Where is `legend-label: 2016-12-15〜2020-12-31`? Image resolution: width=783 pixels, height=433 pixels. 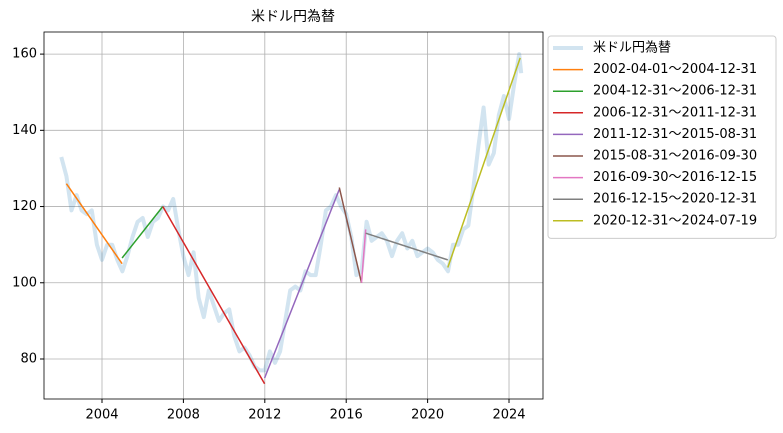
legend-label: 2016-12-15〜2020-12-31 is located at coordinates (675, 199).